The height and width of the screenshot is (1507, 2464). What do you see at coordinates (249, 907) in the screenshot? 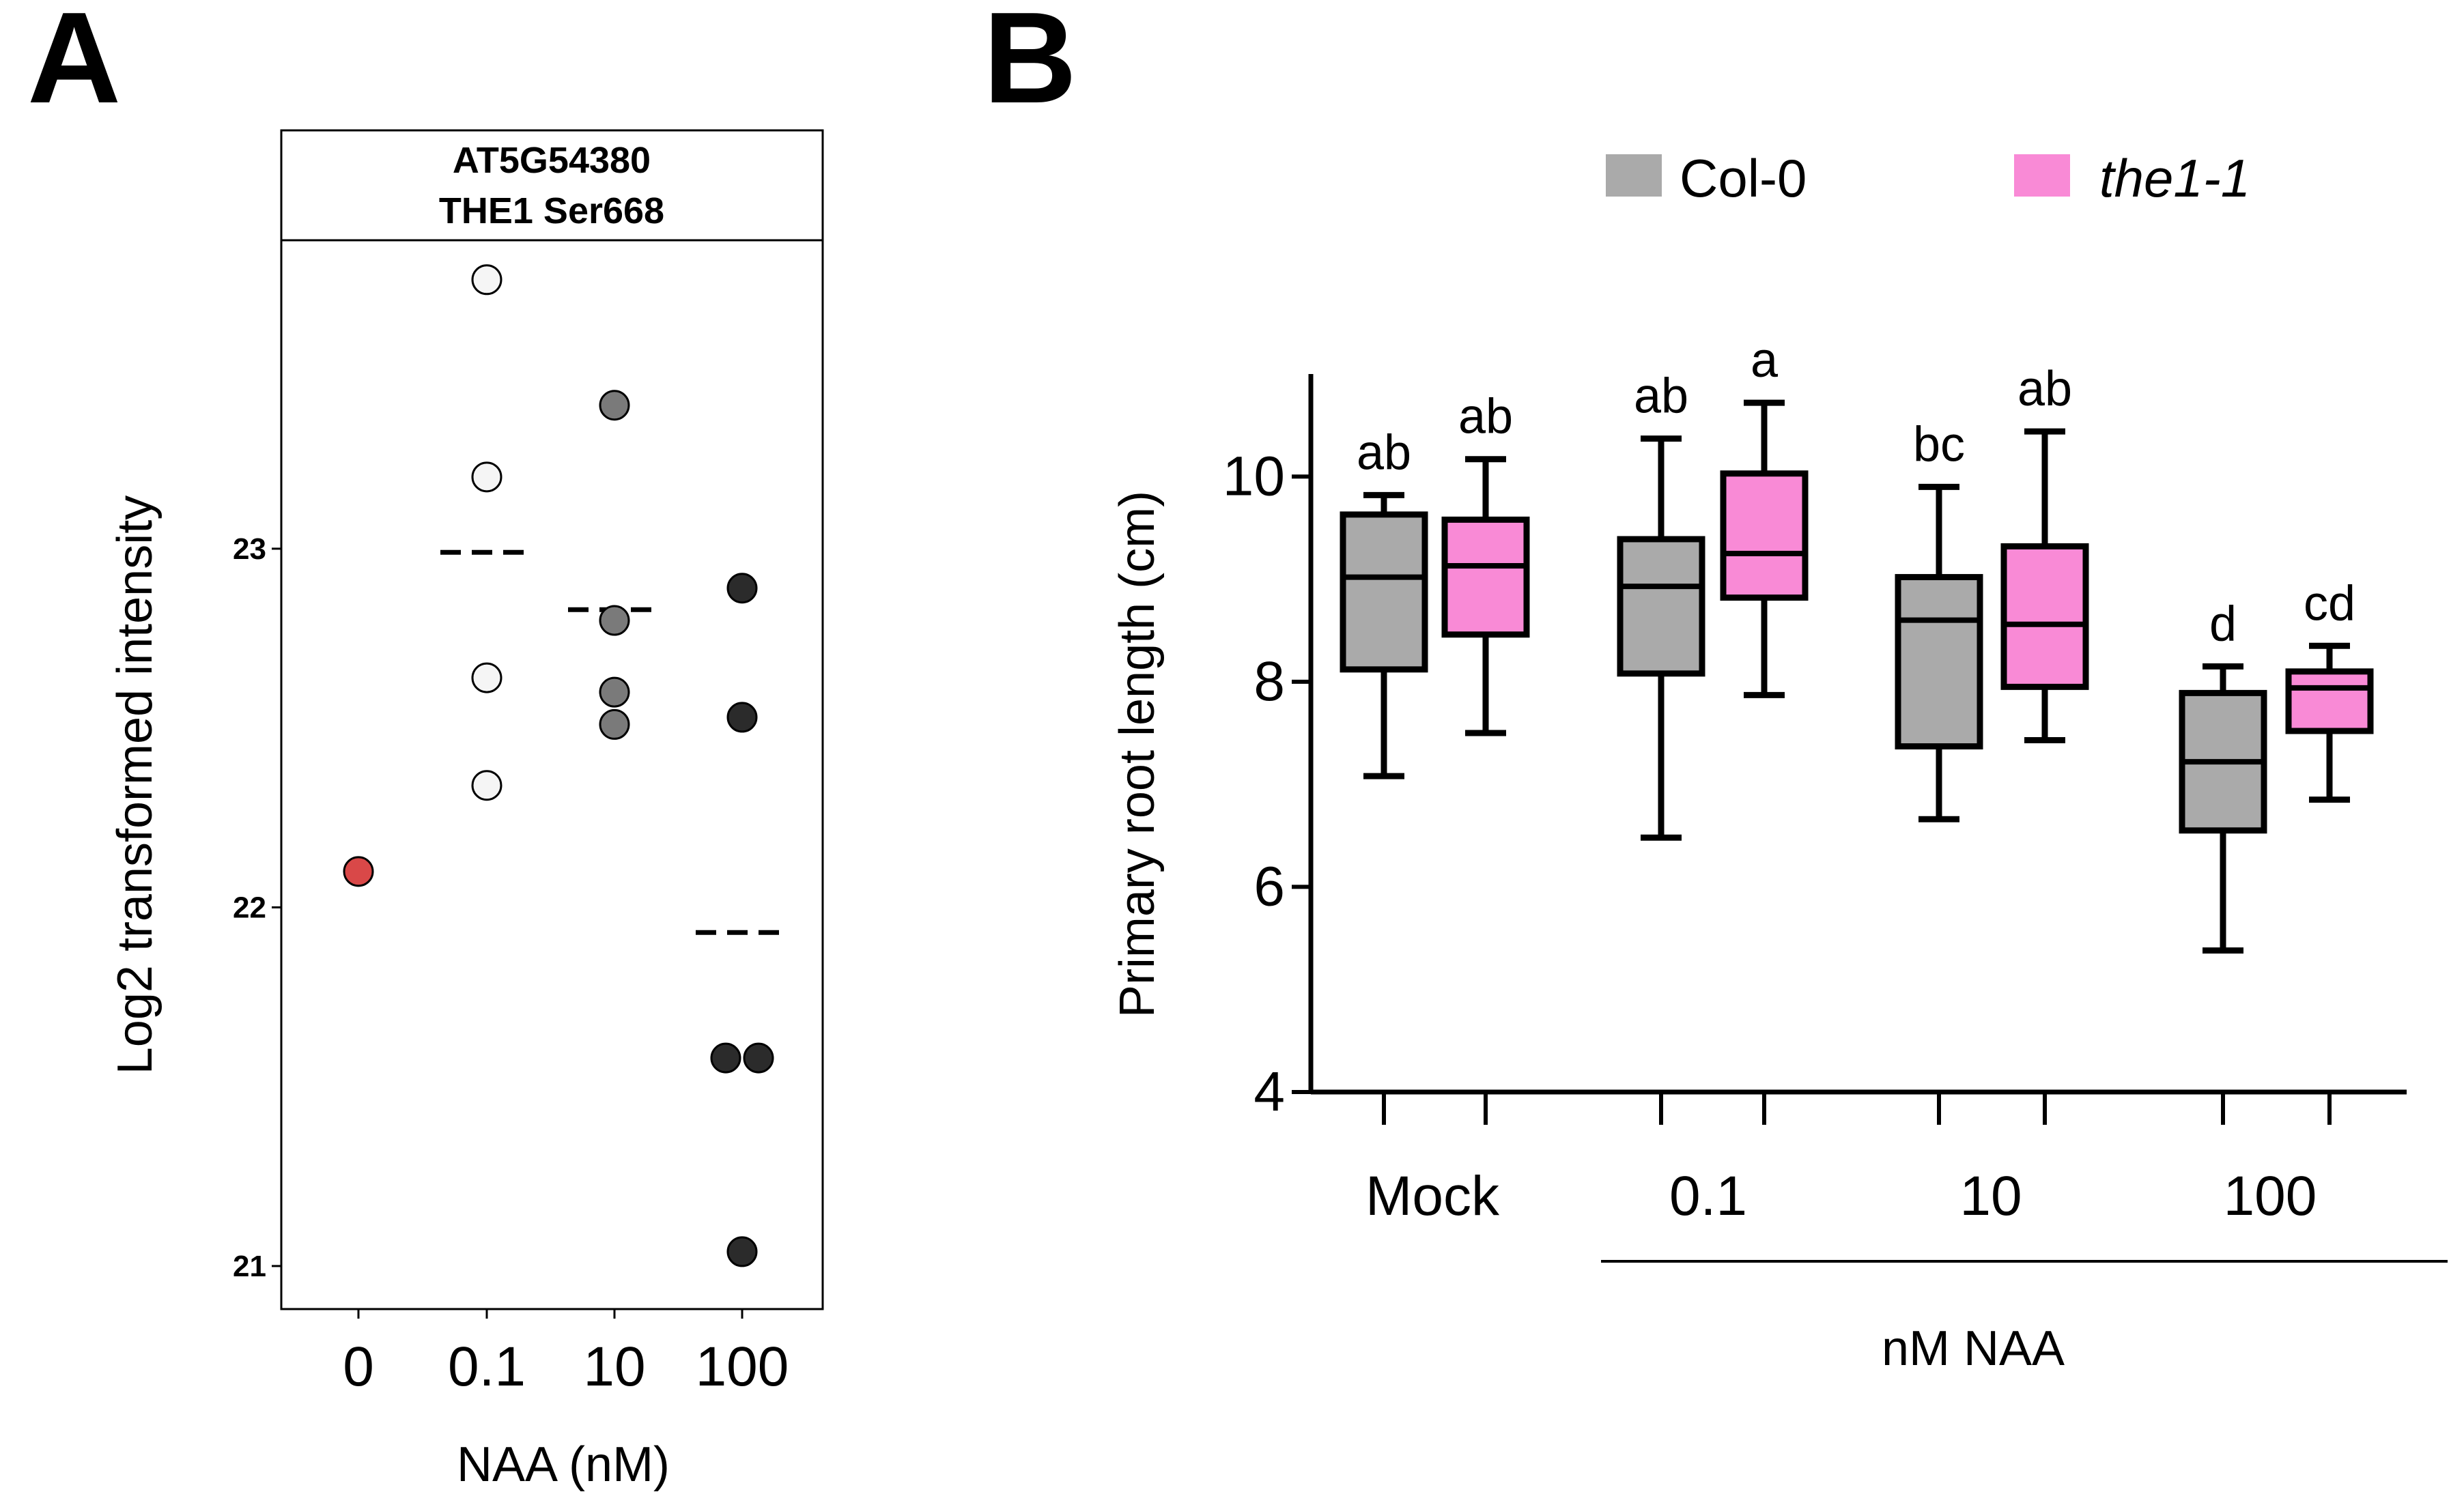
I see `panel-a-ytick-label: 22` at bounding box center [249, 907].